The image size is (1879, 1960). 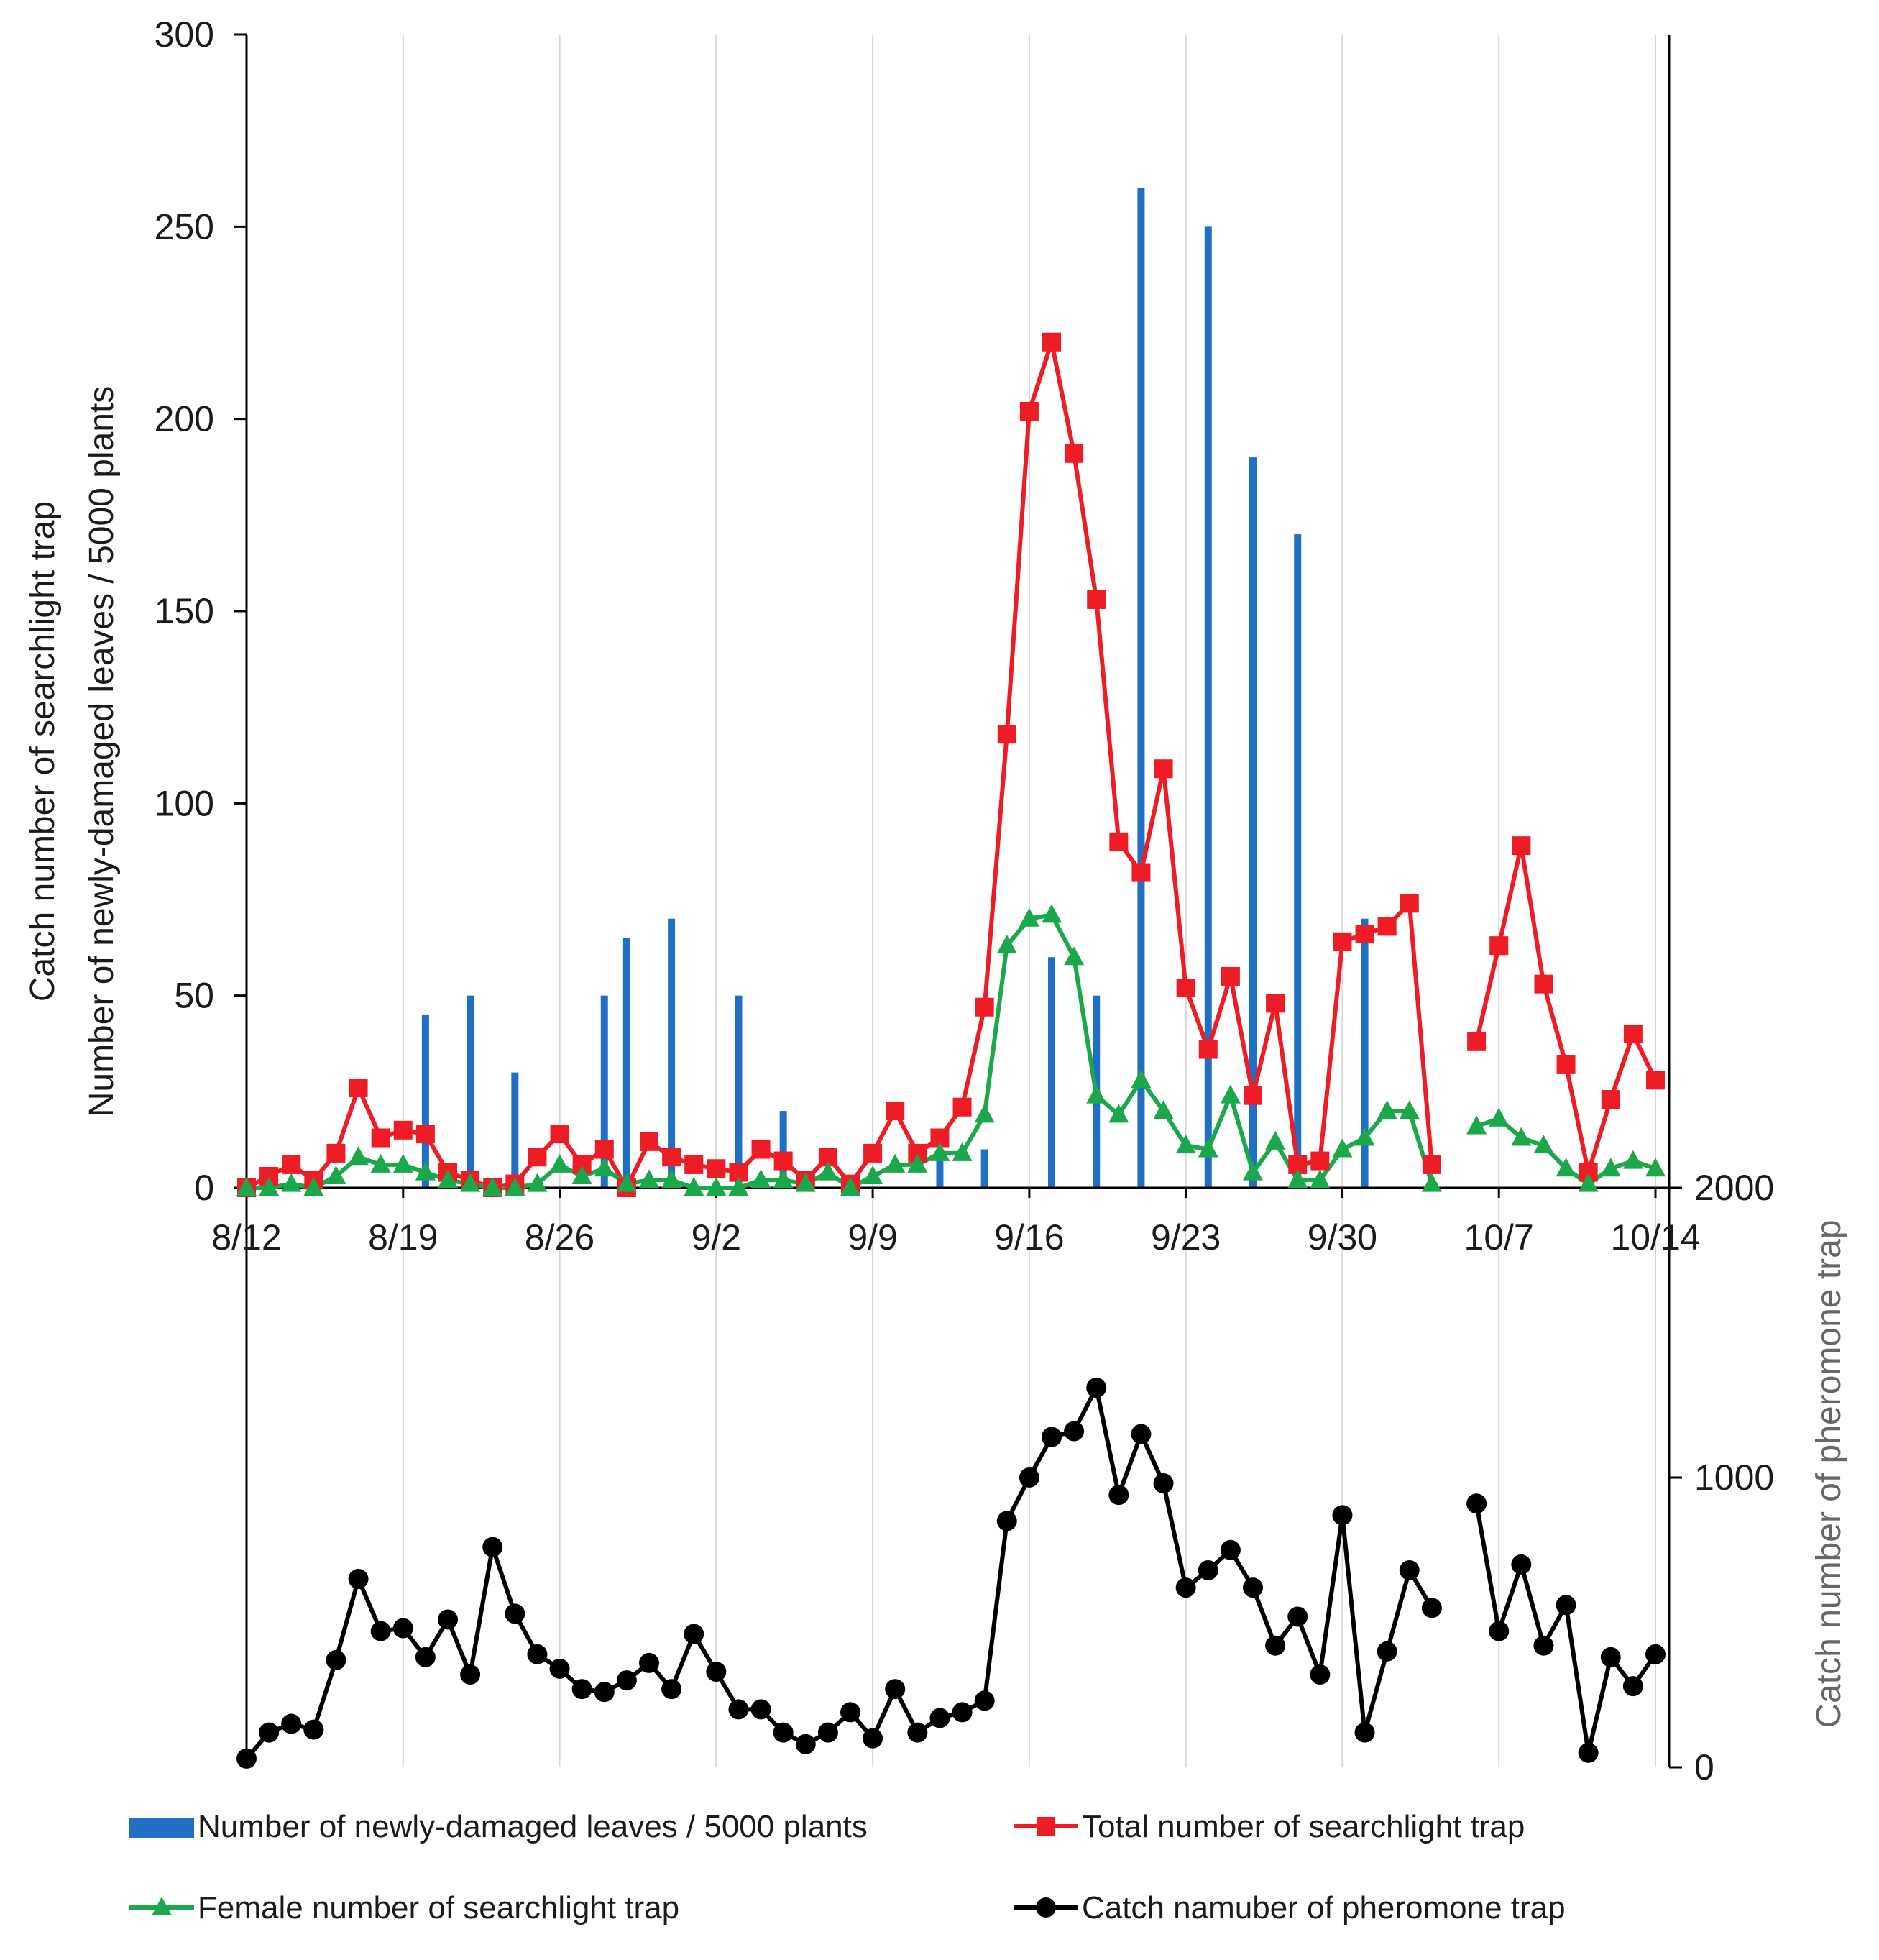 I want to click on xtick-label-8/19: 8/19, so click(x=403, y=1237).